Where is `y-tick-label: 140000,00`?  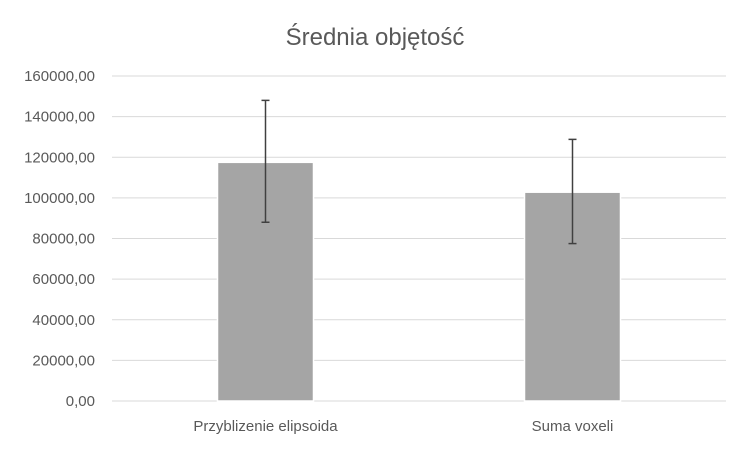
y-tick-label: 140000,00 is located at coordinates (59, 117).